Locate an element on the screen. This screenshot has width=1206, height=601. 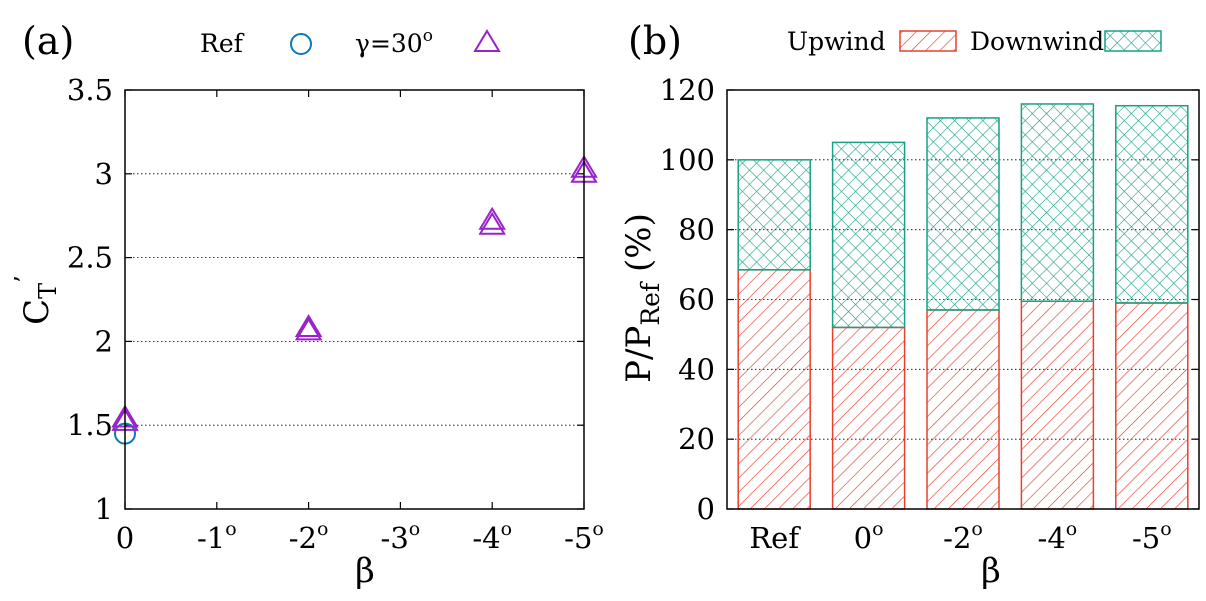
y-tick-label: 60 is located at coordinates (696, 300).